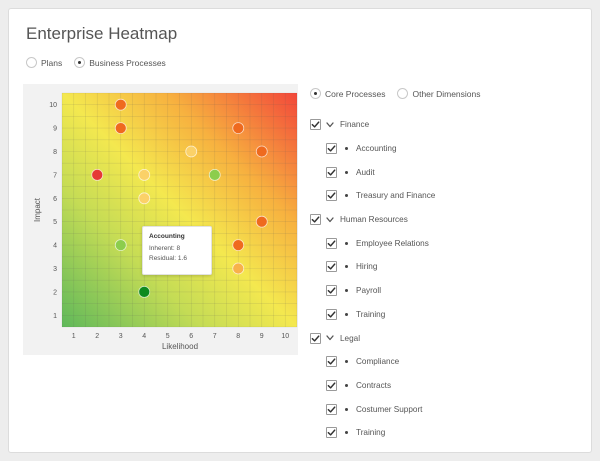 The height and width of the screenshot is (461, 600). Describe the element at coordinates (374, 220) in the screenshot. I see `tree-item-label: Human Resources` at that location.